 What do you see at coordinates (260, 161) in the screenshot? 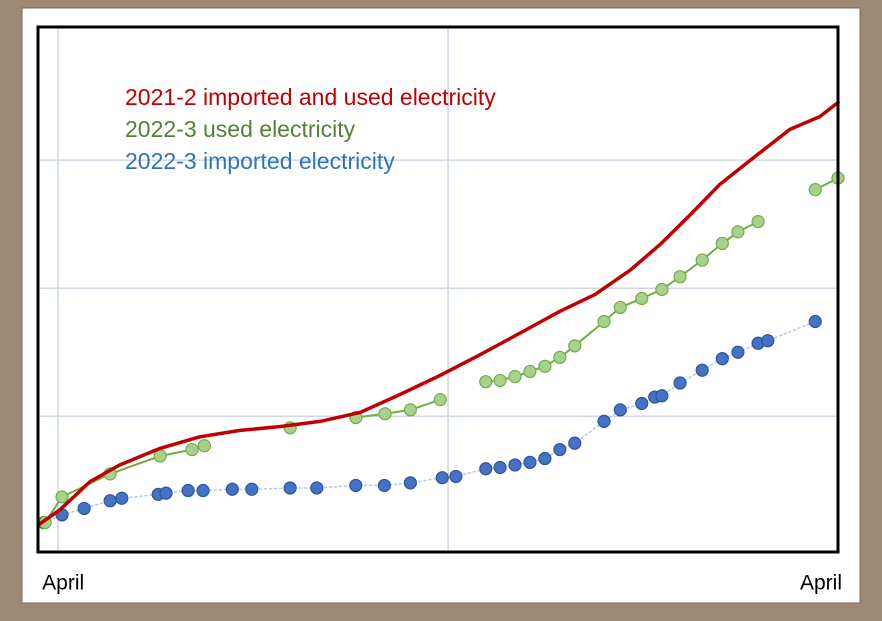
I see `legend-entry: 2022-3 imported electricity` at bounding box center [260, 161].